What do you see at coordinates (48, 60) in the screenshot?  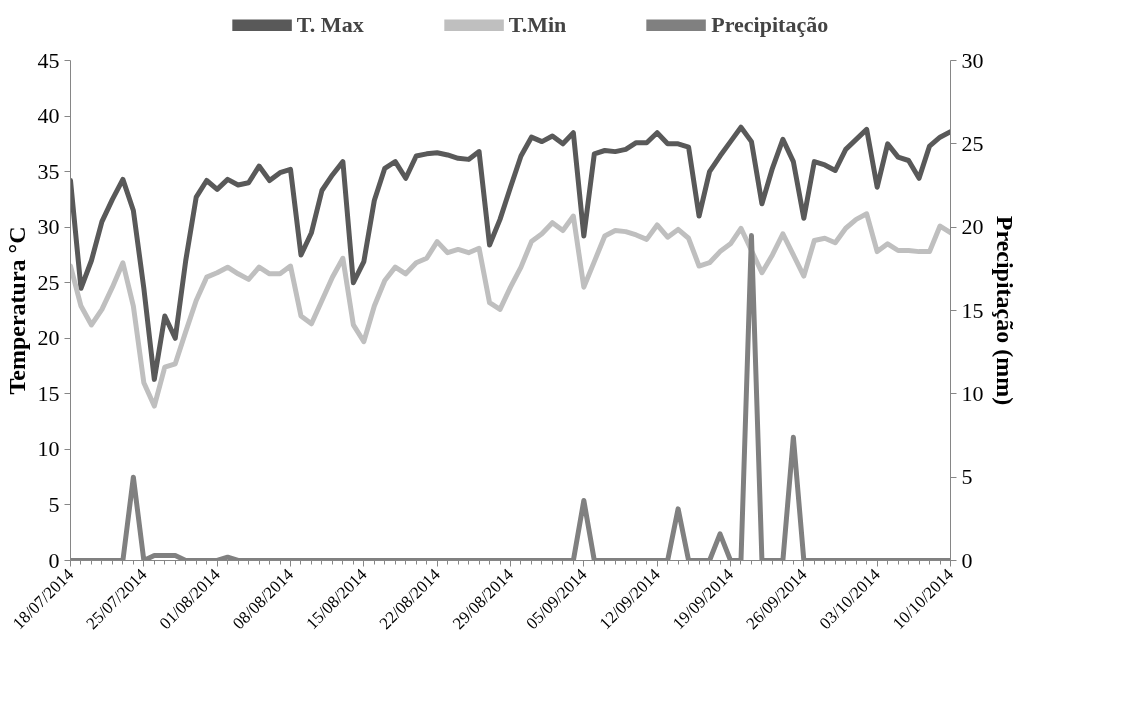 I see `y-tick-label: 45` at bounding box center [48, 60].